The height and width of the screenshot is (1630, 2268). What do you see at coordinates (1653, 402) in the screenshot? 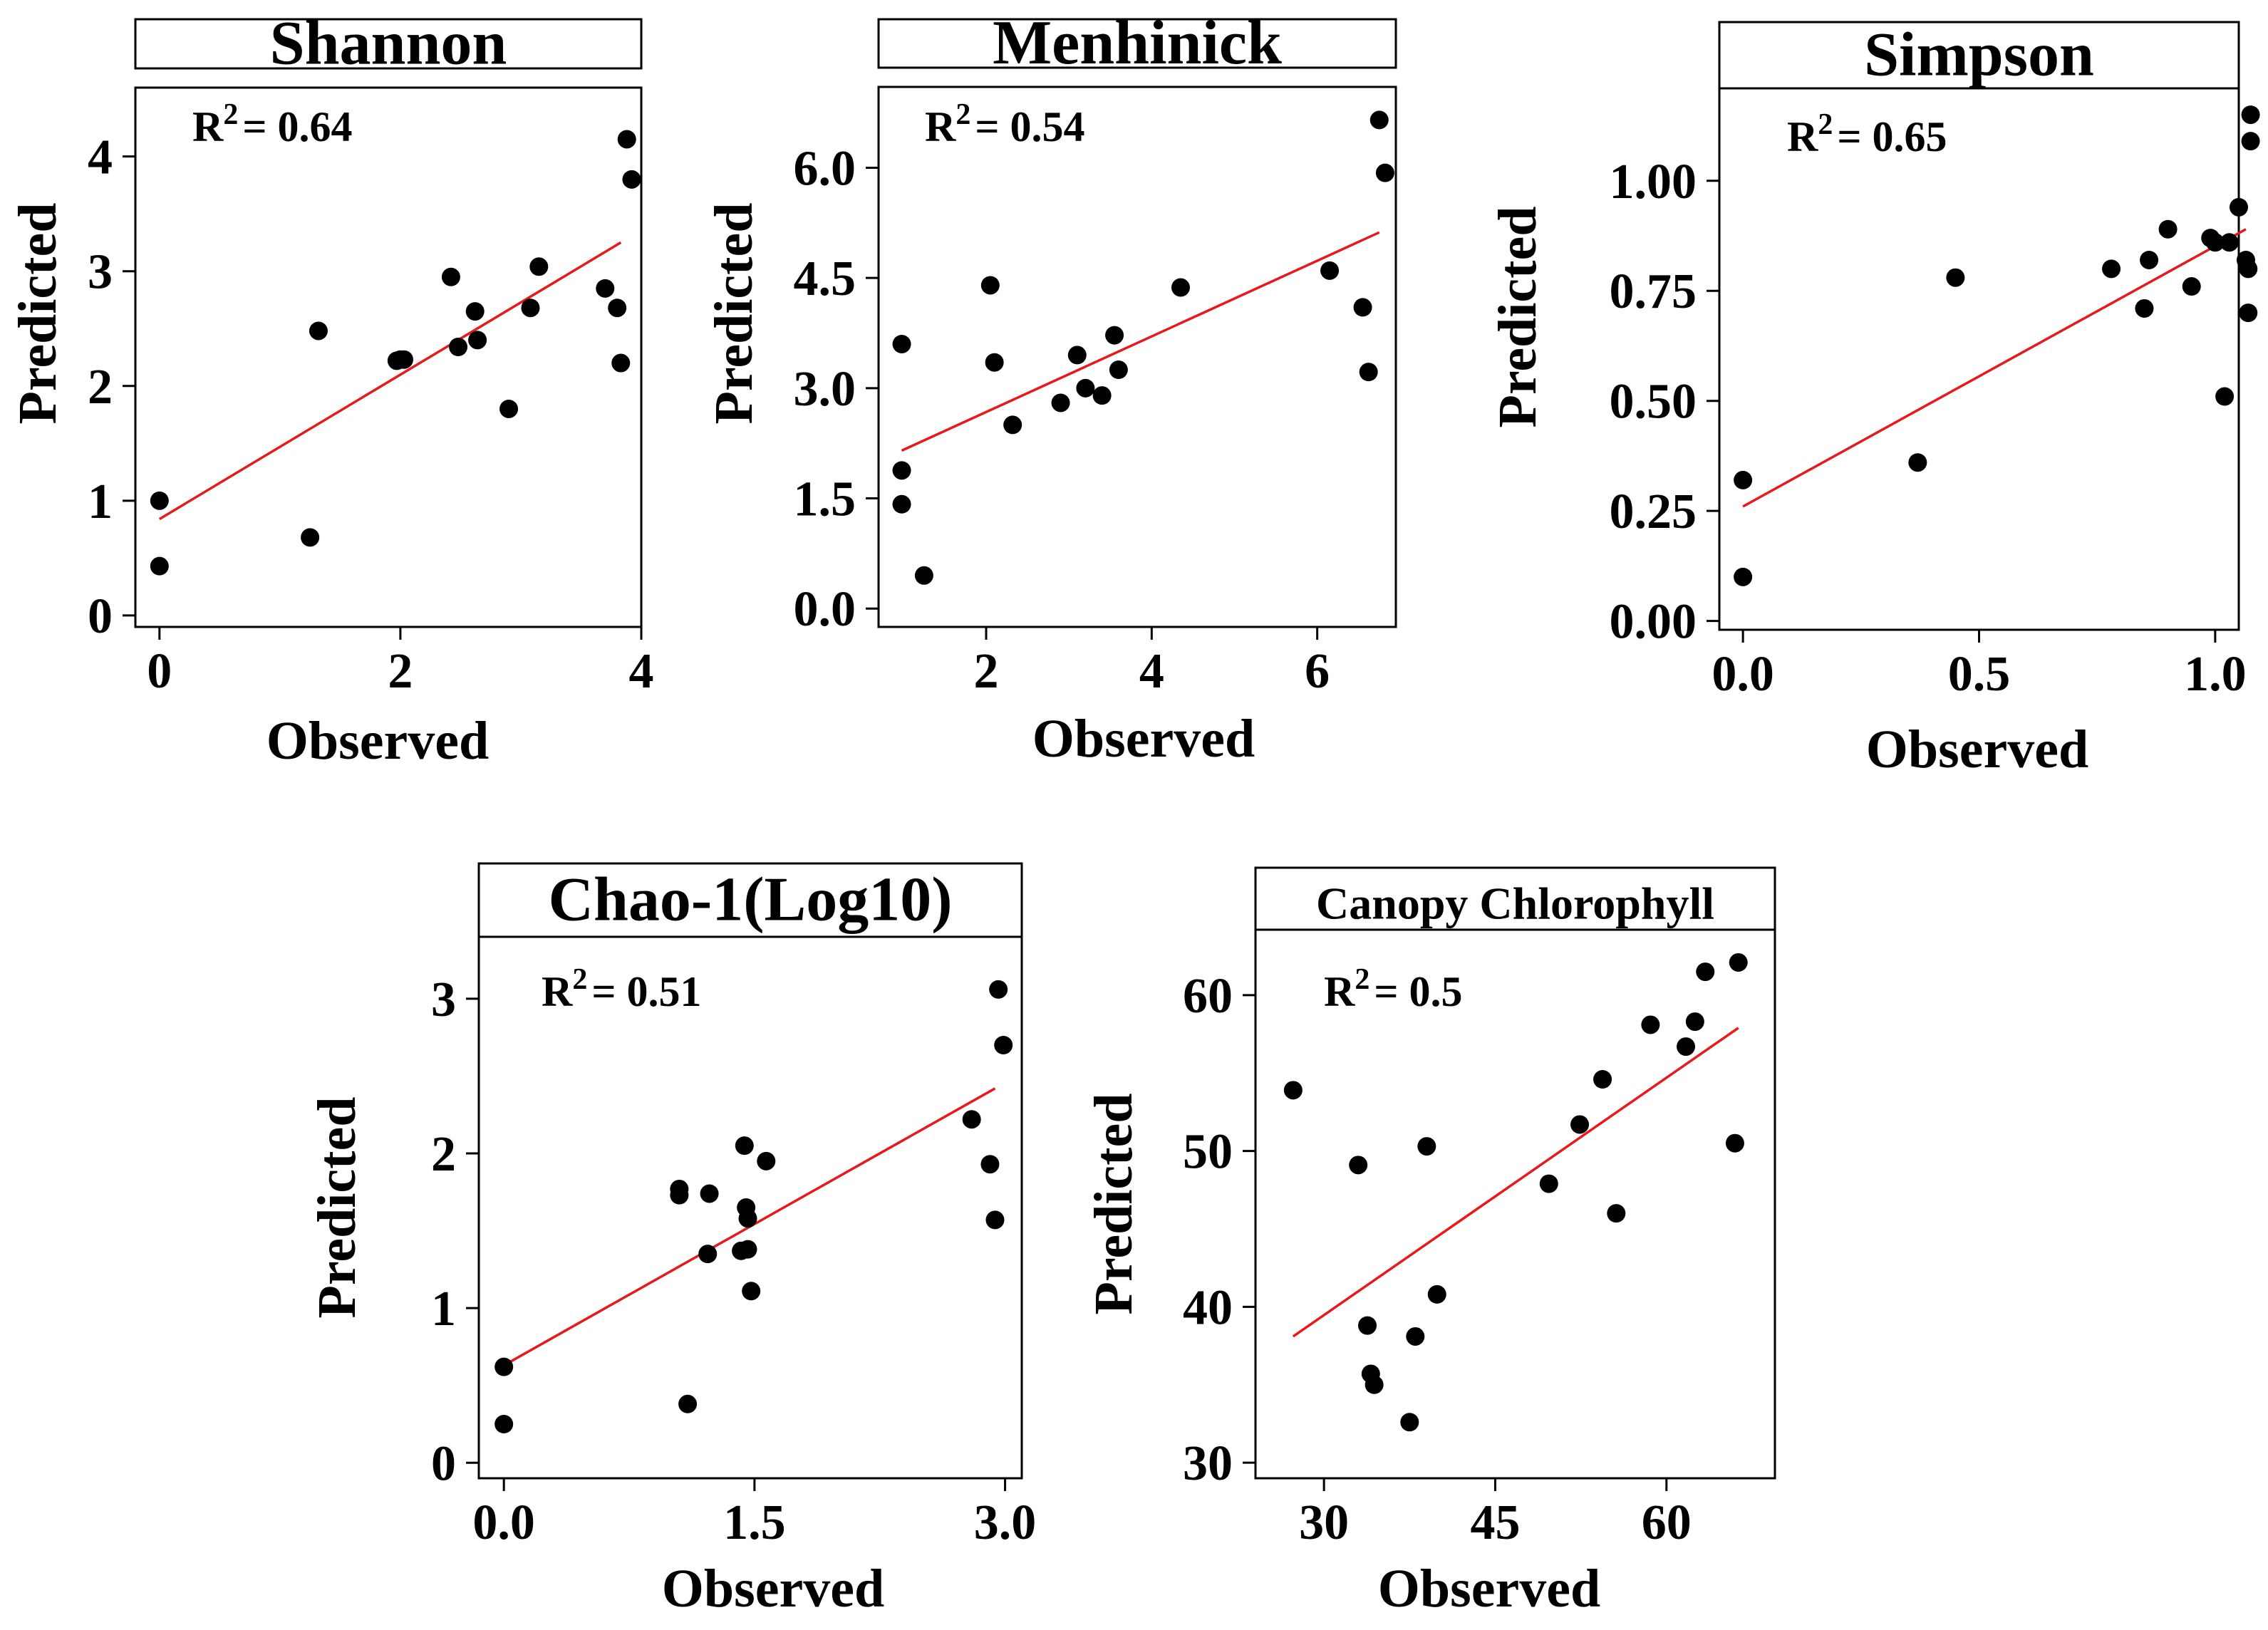
I see `y-tick-label: 0.50` at bounding box center [1653, 402].